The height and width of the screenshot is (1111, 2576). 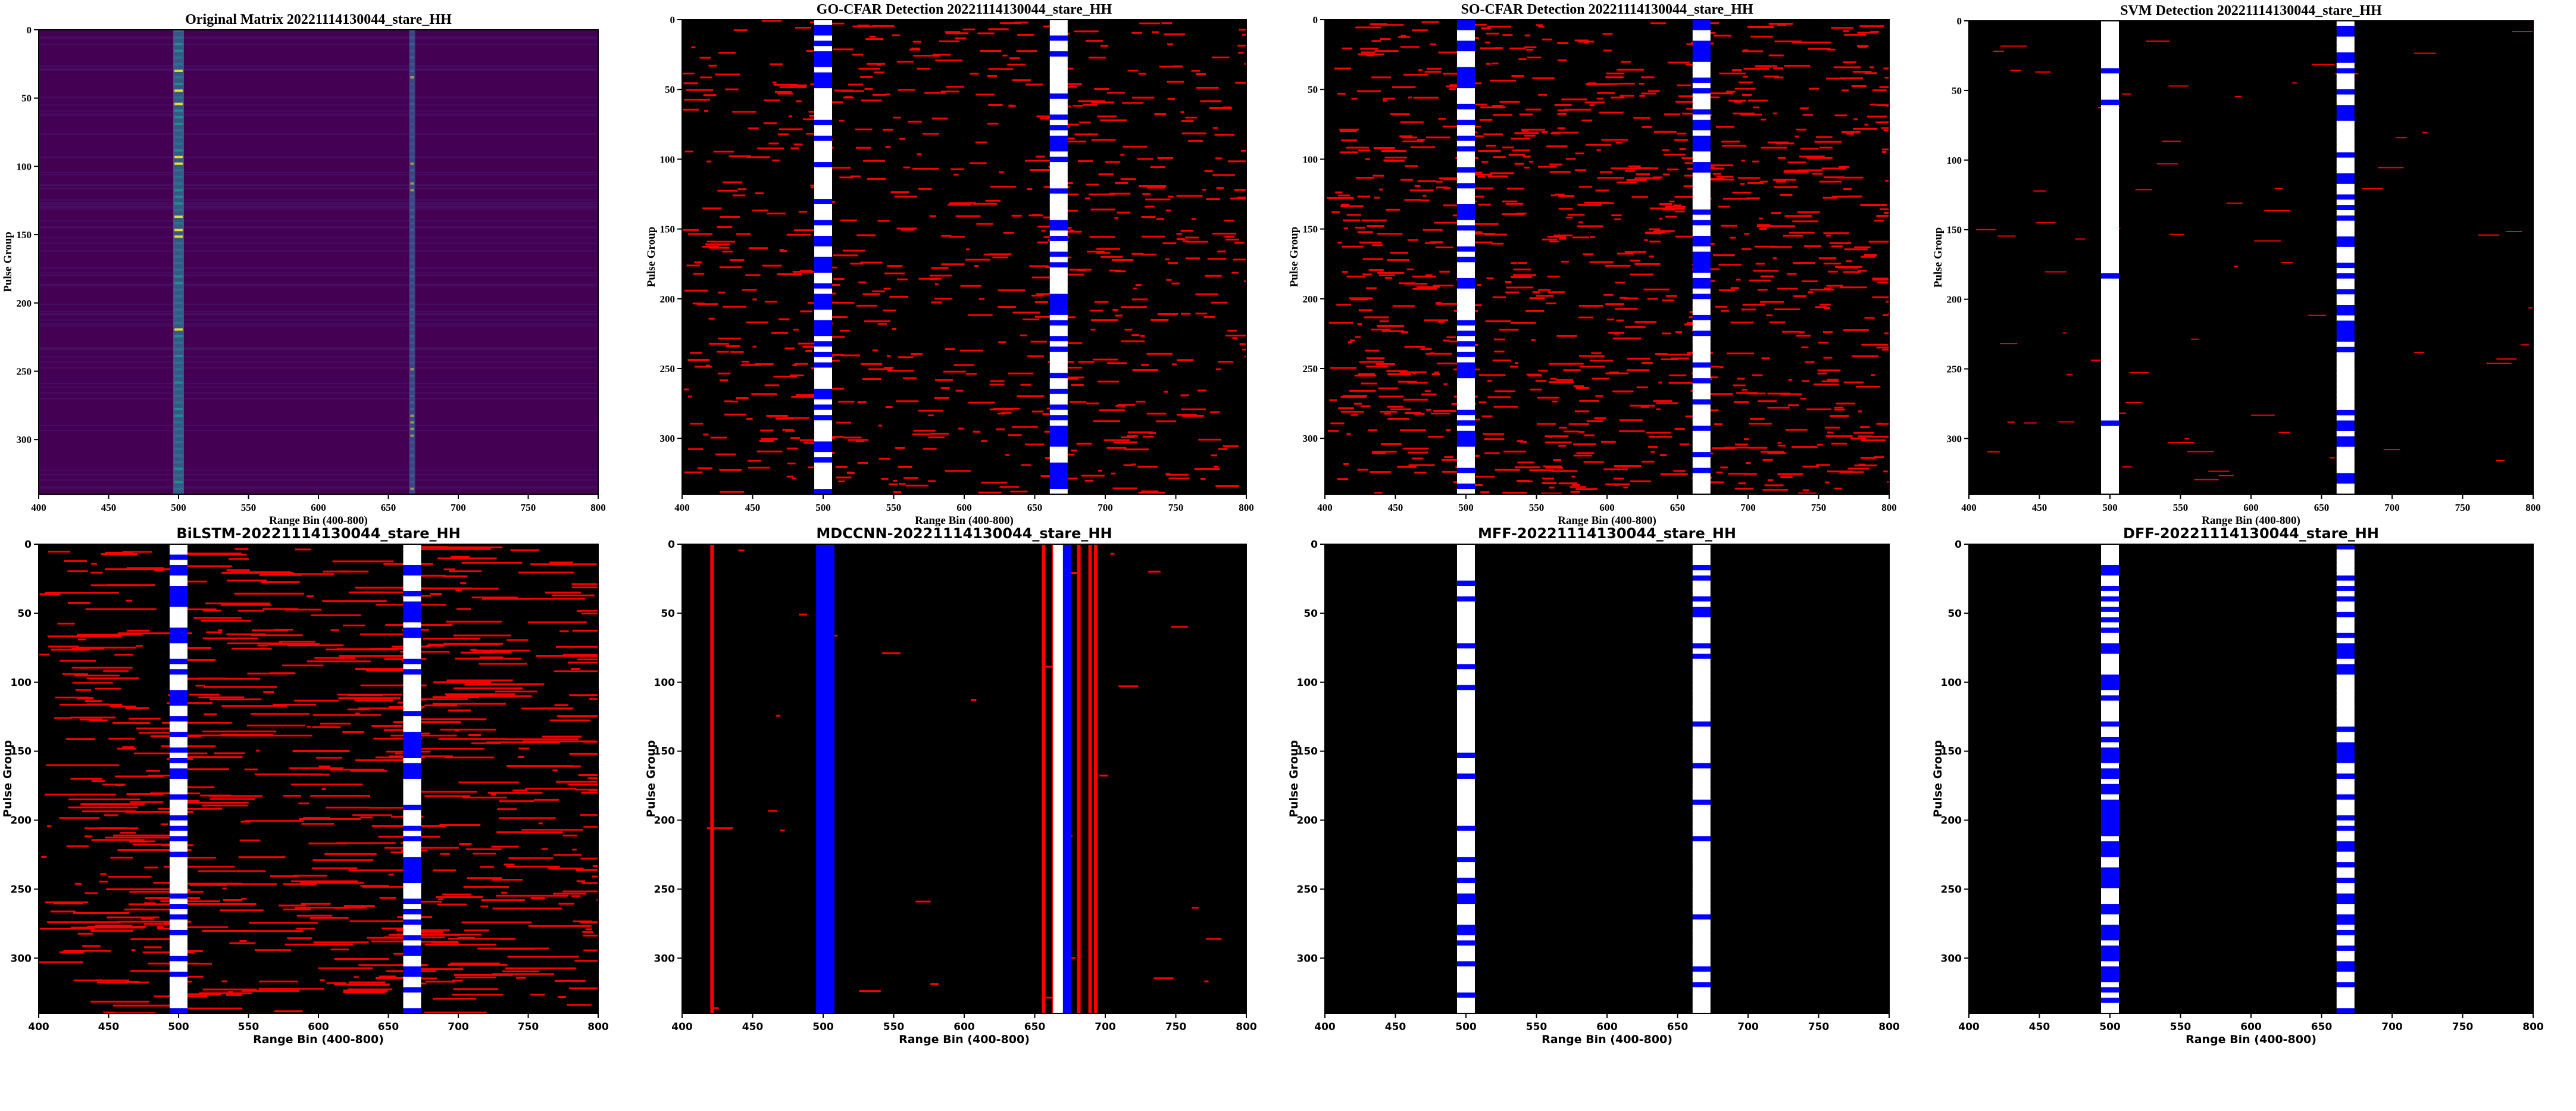 I want to click on x-tick-label: 800, so click(x=1246, y=507).